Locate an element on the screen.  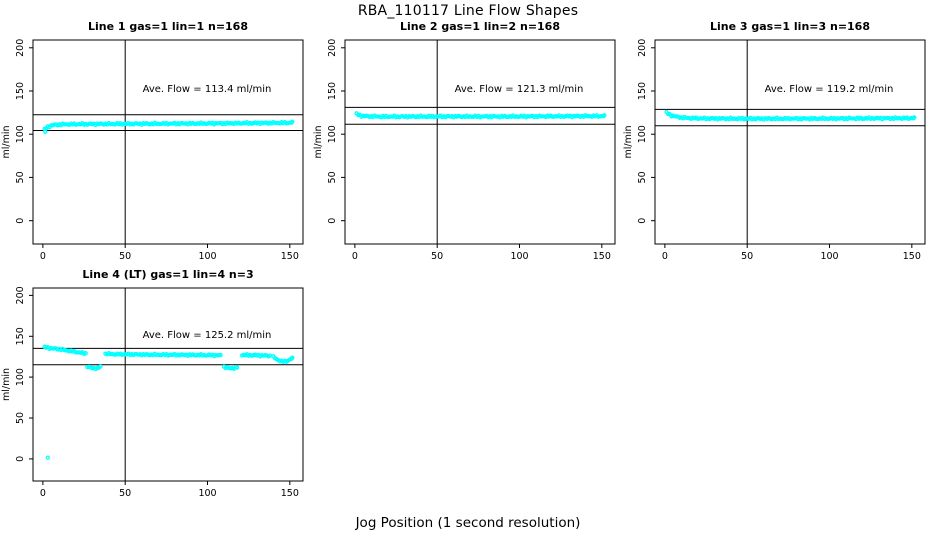
panel-title-line-1: Line 1 gas=1 lin=1 n=168 is located at coordinates (167, 26).